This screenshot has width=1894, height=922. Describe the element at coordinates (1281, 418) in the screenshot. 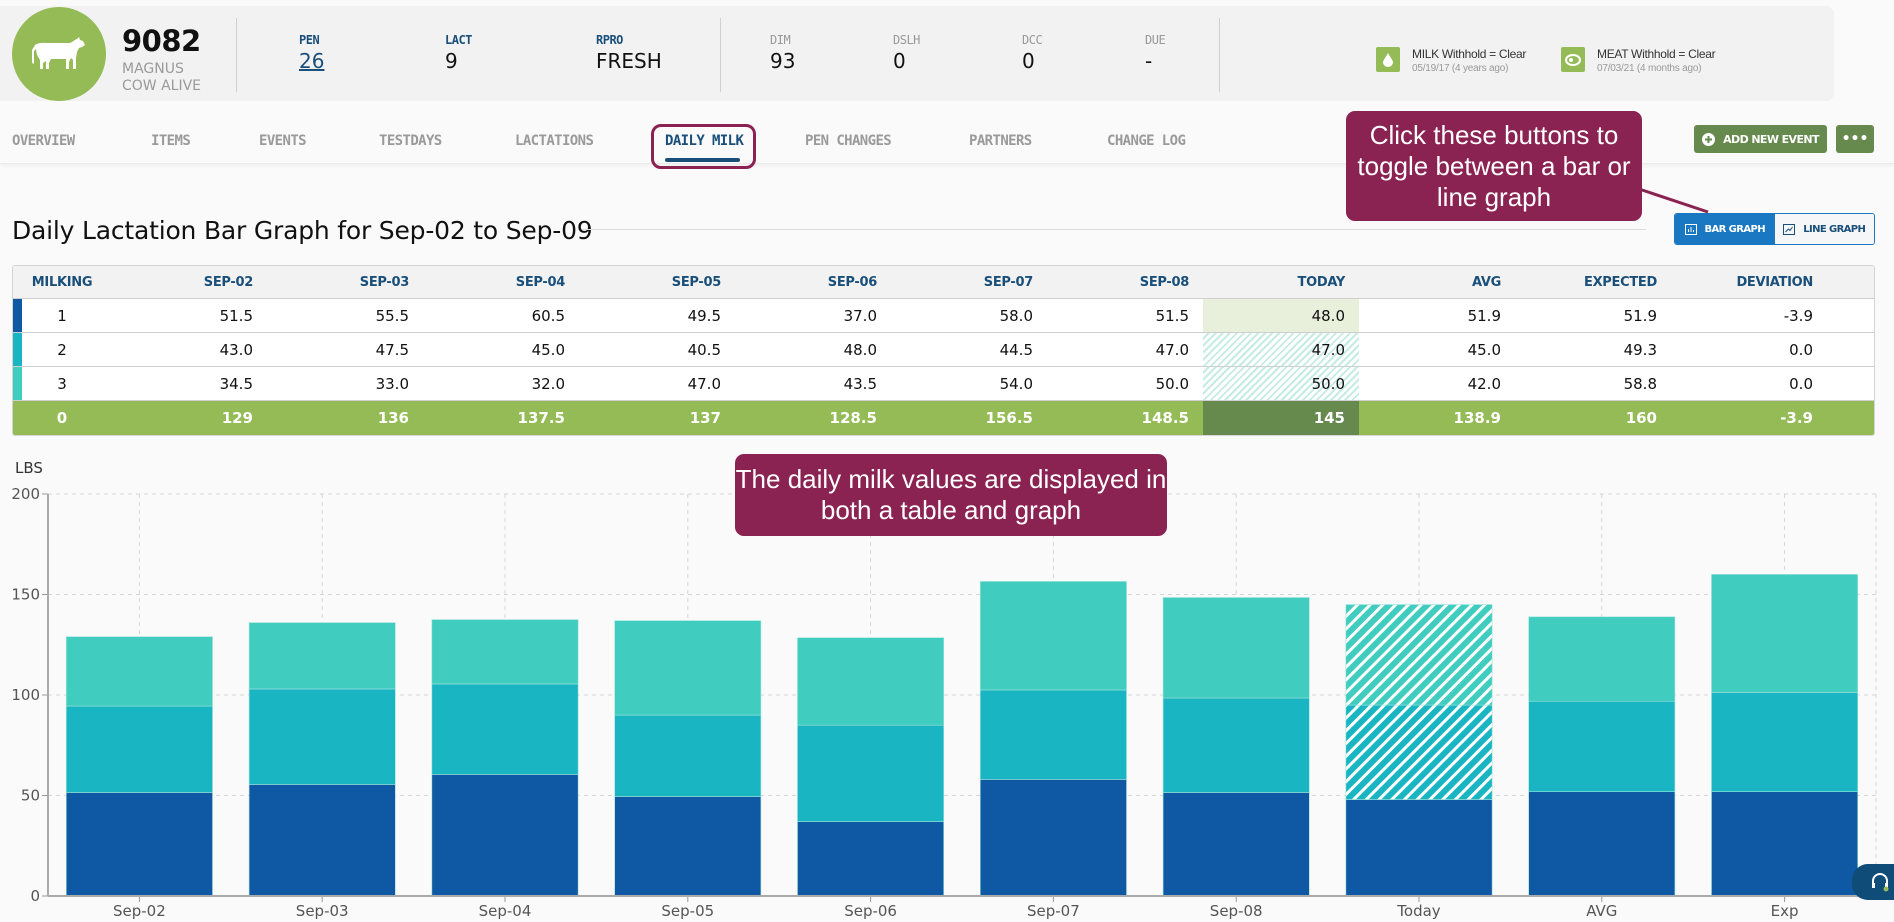

I see `total-cell: 145` at that location.